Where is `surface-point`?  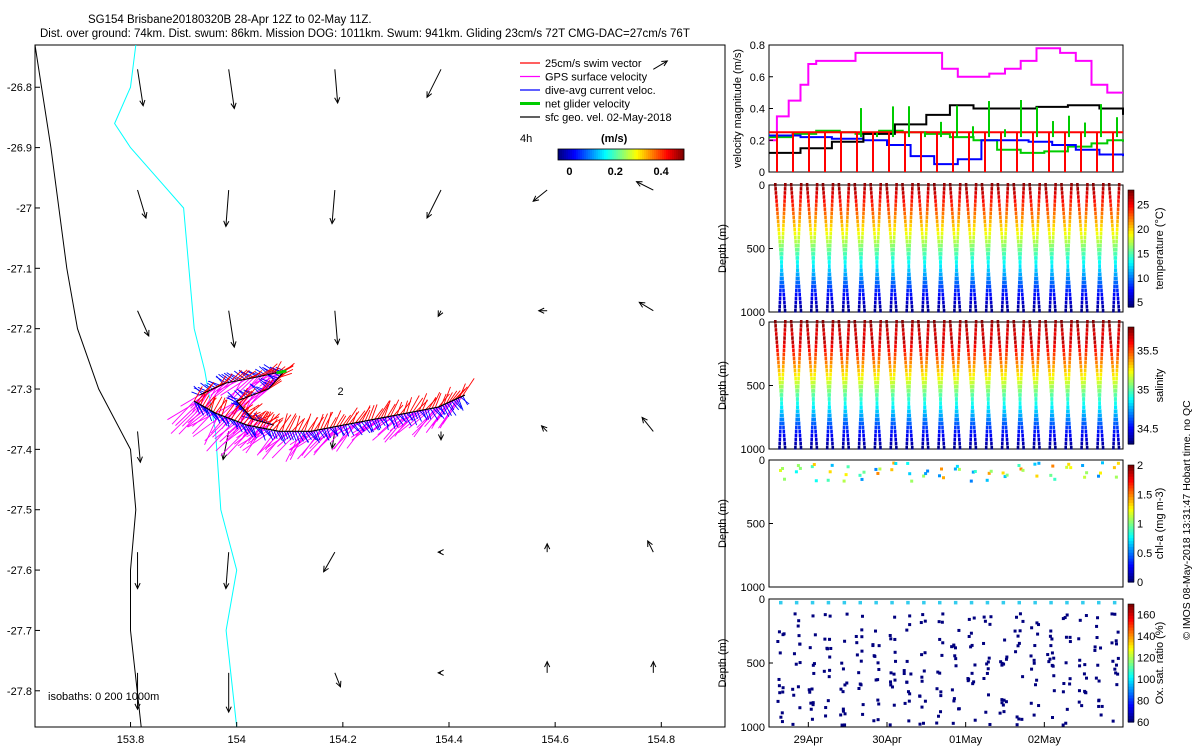
surface-point is located at coordinates (1019, 602).